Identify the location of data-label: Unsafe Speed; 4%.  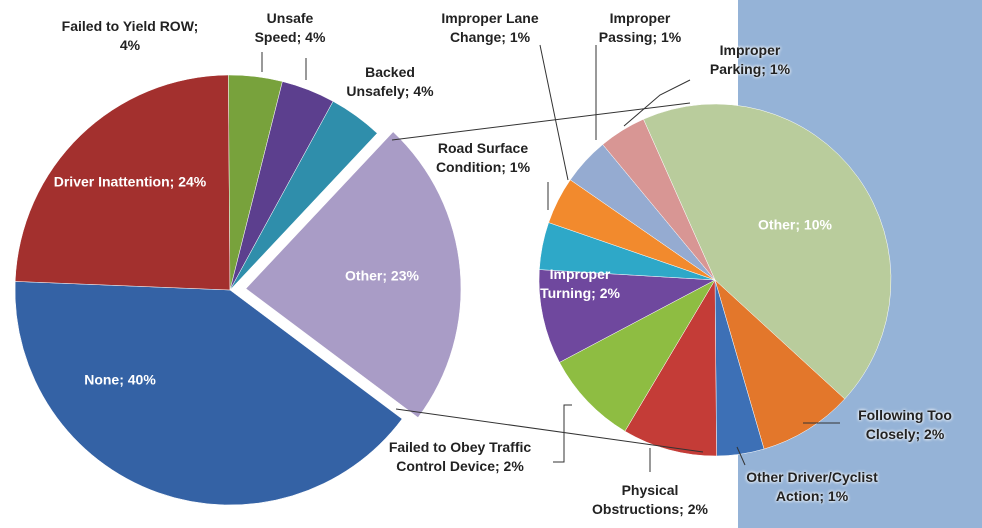
(290, 27).